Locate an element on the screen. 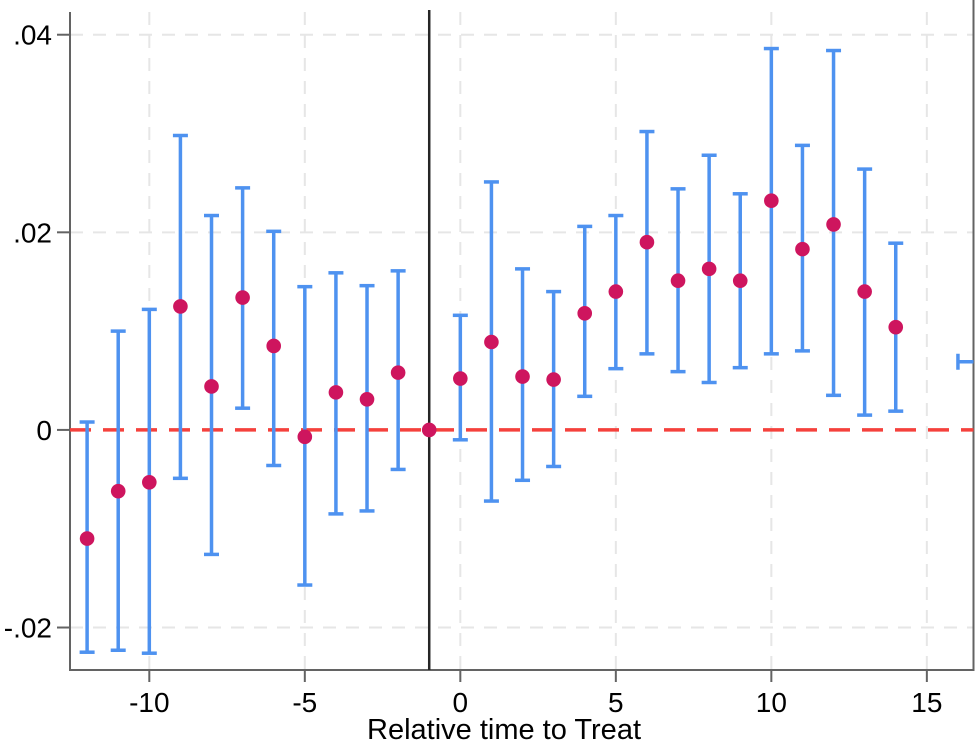 This screenshot has height=753, width=978. x-tick-label: 15 is located at coordinates (926, 702).